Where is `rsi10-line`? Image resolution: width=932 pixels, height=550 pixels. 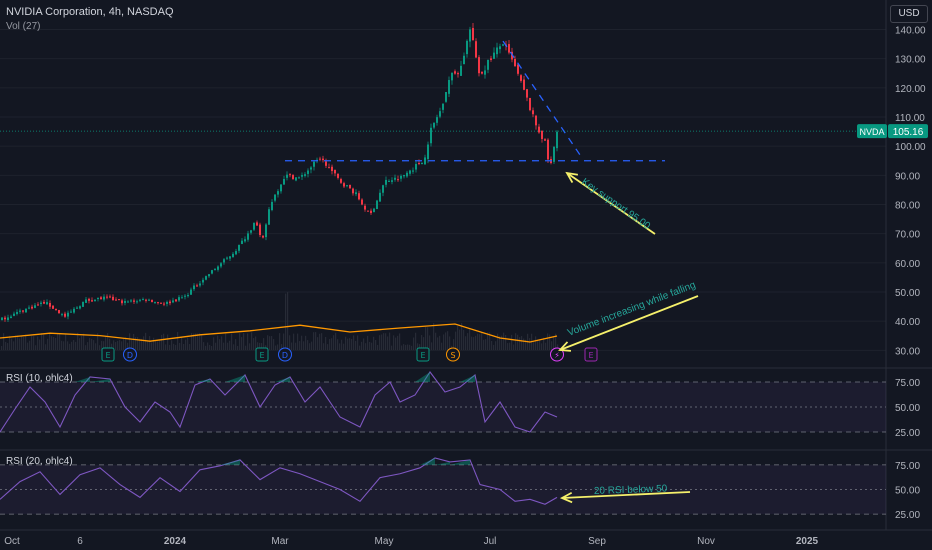
rsi10-line is located at coordinates (279, 402).